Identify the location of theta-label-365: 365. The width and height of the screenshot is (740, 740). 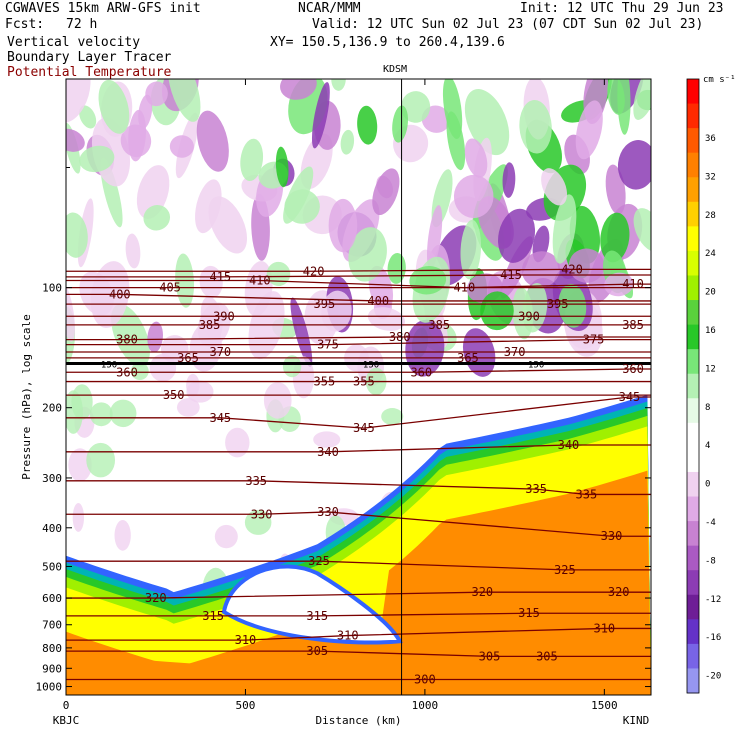
(468, 358).